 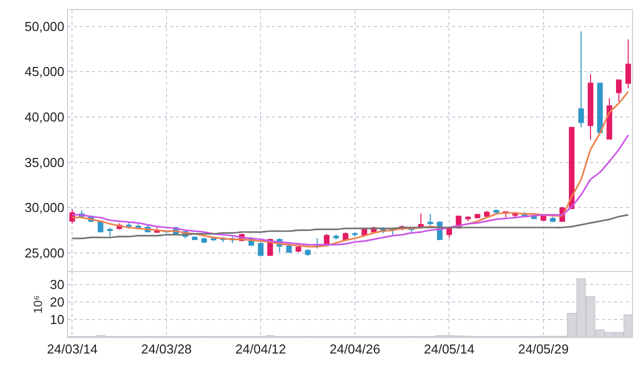 What do you see at coordinates (57, 319) in the screenshot?
I see `y-tick-label: 10` at bounding box center [57, 319].